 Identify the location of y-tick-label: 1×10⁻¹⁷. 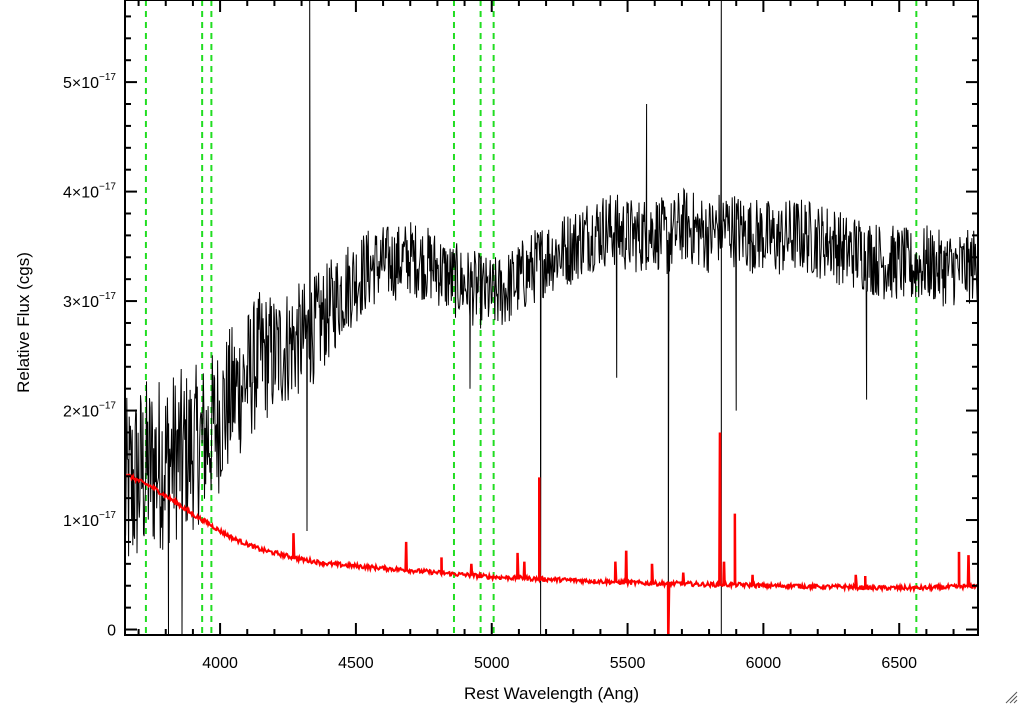
(89, 520).